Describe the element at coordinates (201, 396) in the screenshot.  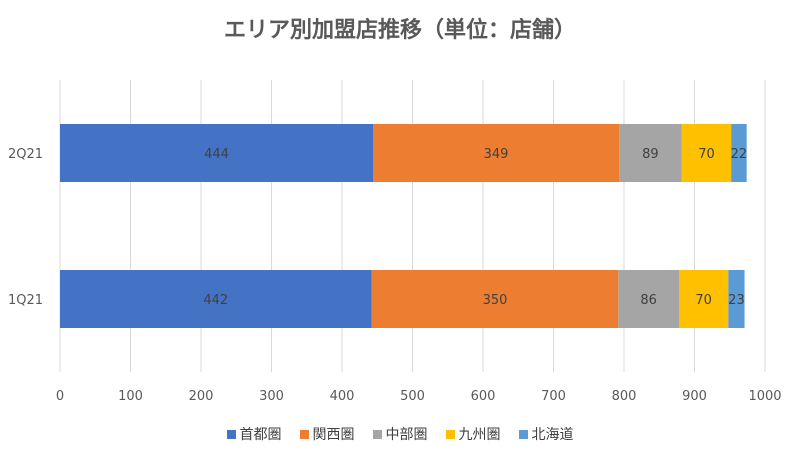
I see `x-tick-label: 200` at that location.